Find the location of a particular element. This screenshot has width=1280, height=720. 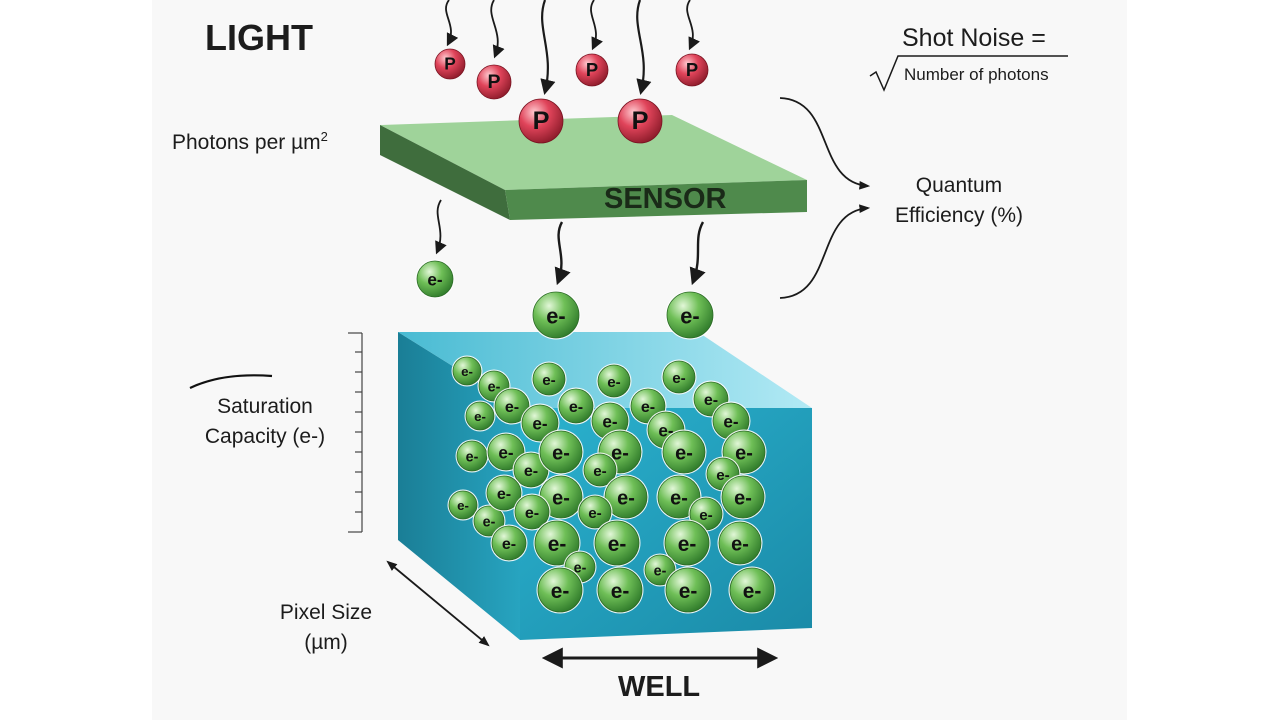

saturation-capacity-line1: Saturation is located at coordinates (265, 406).